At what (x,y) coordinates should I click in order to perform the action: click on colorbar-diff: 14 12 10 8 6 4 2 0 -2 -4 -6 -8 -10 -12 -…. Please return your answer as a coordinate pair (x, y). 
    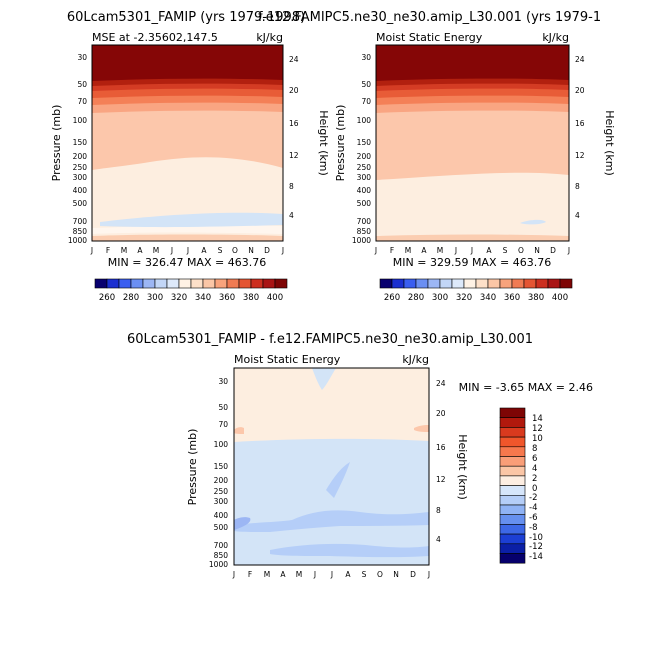
    Looking at the image, I should click on (521, 485).